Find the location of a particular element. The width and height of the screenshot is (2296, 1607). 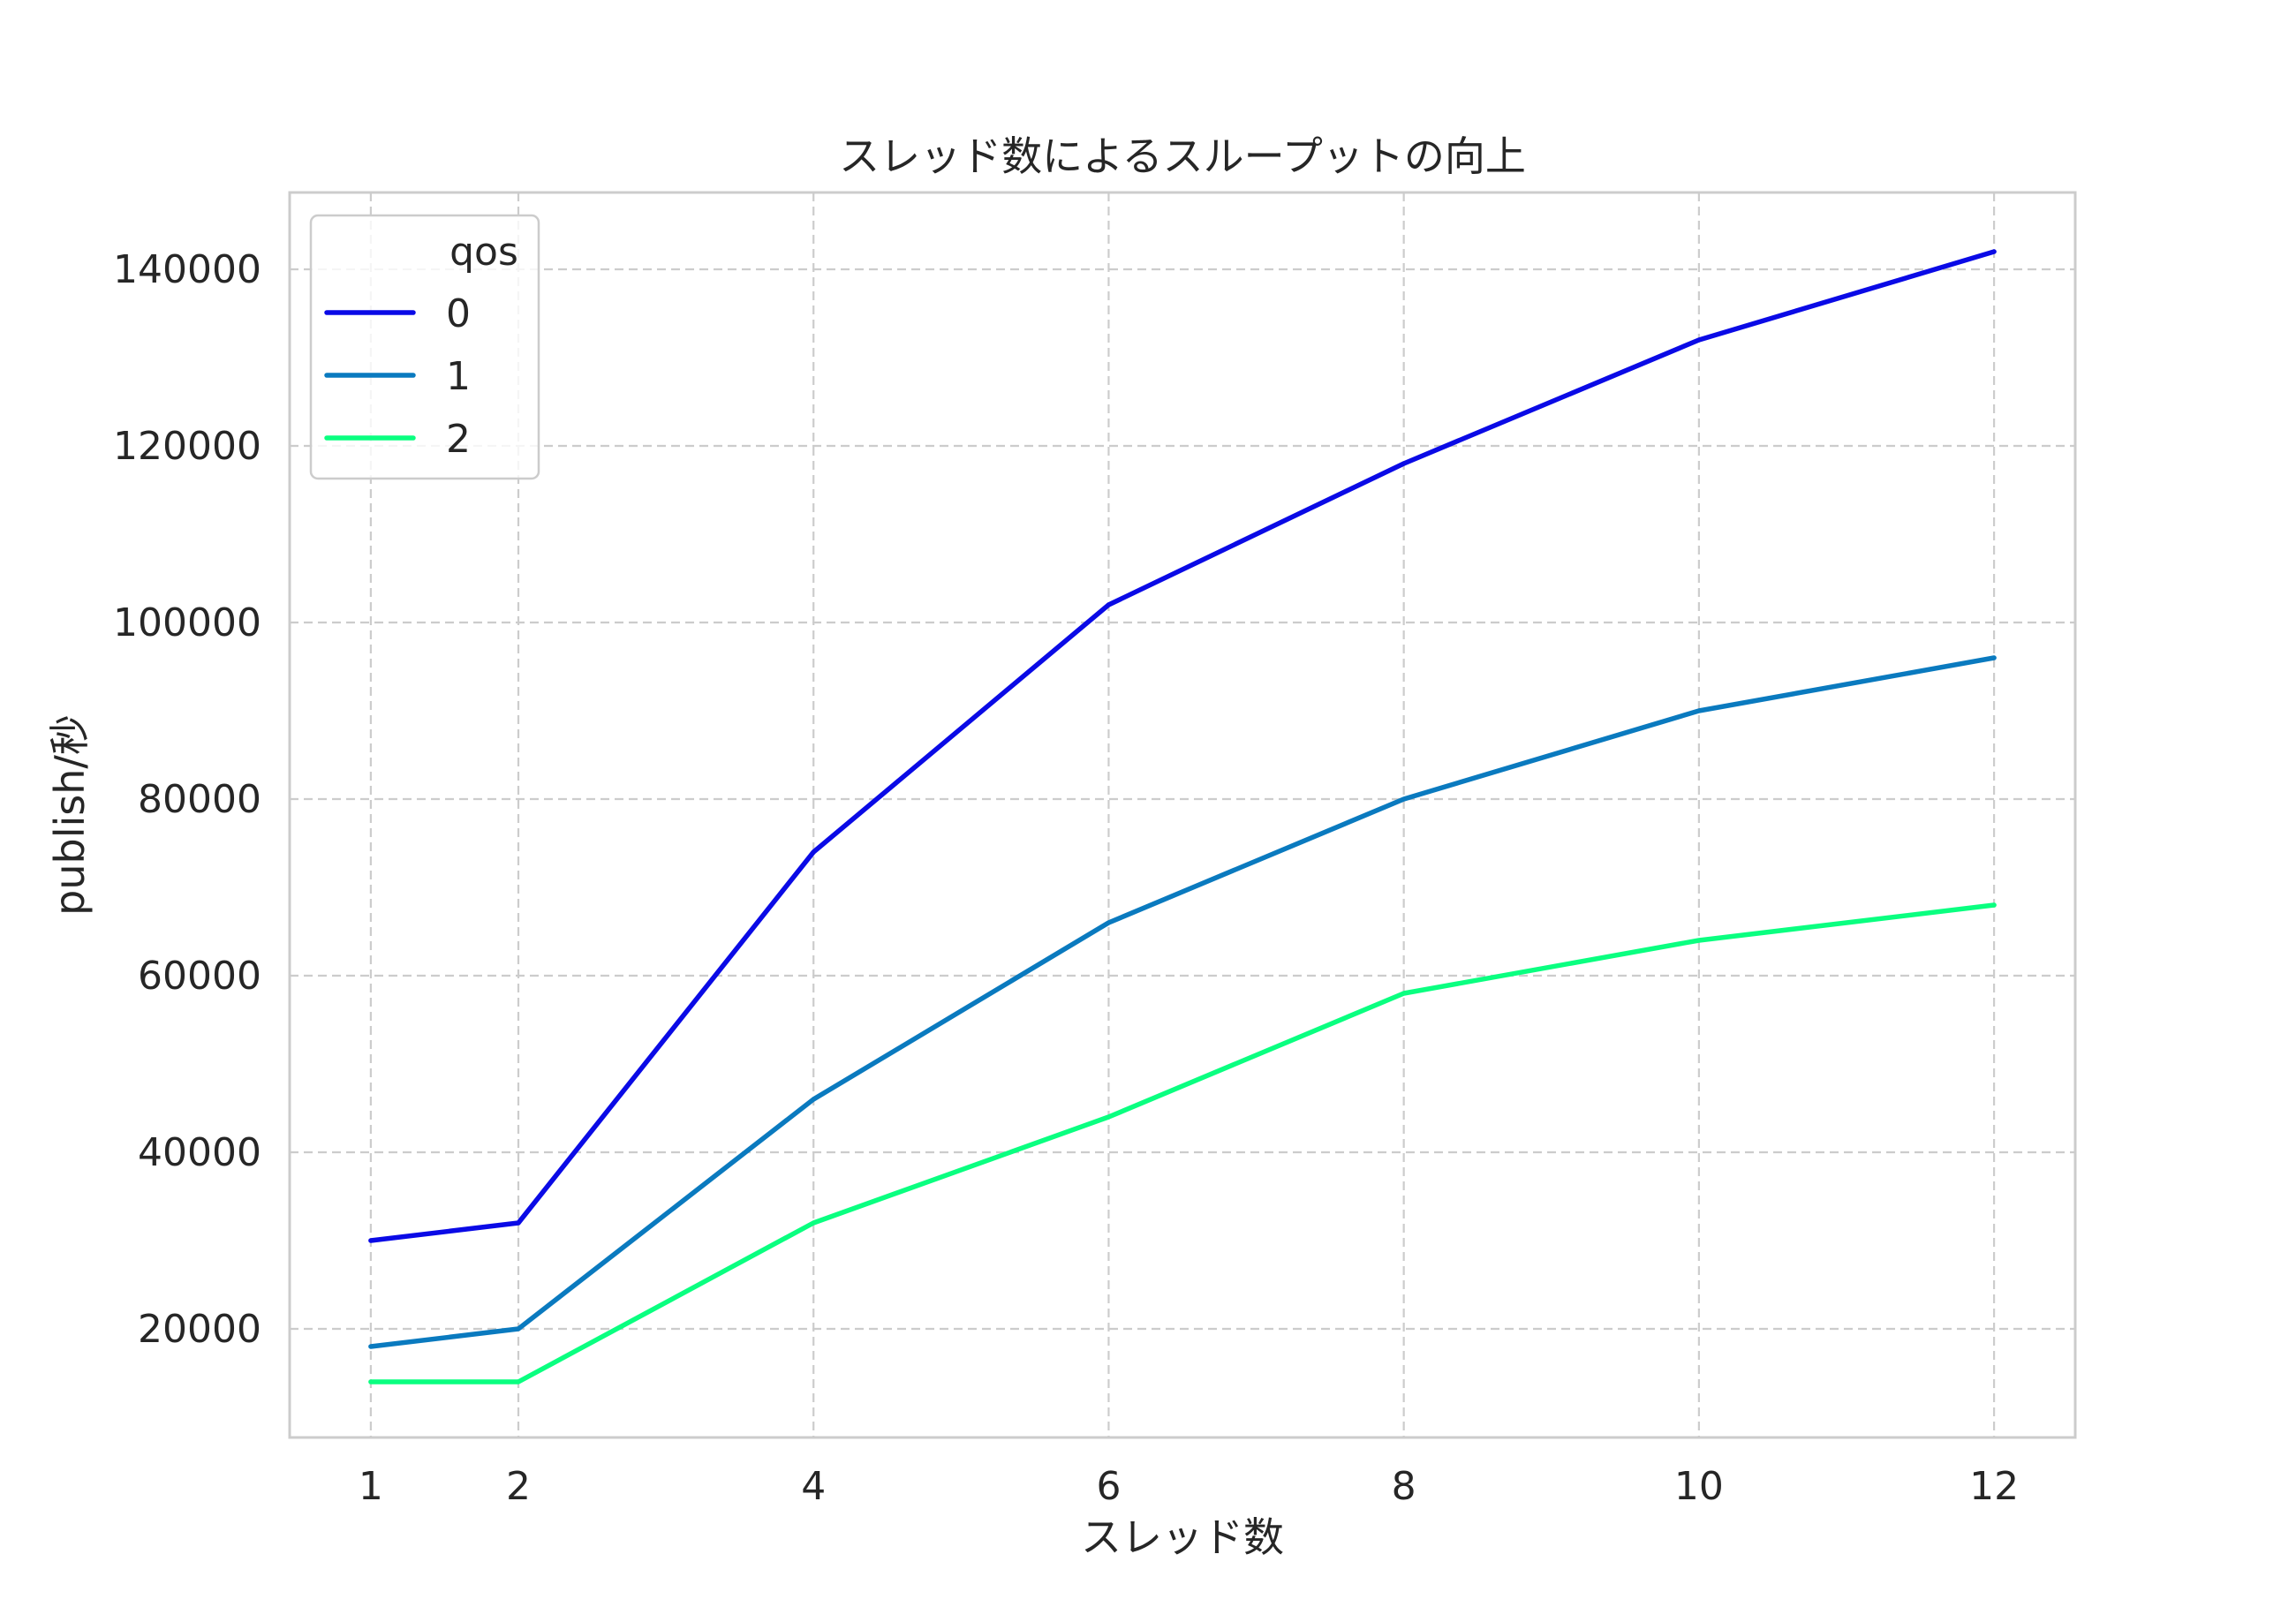

x-axis-ticks: 1 2 4 6 8 10 12 is located at coordinates (1189, 1486).